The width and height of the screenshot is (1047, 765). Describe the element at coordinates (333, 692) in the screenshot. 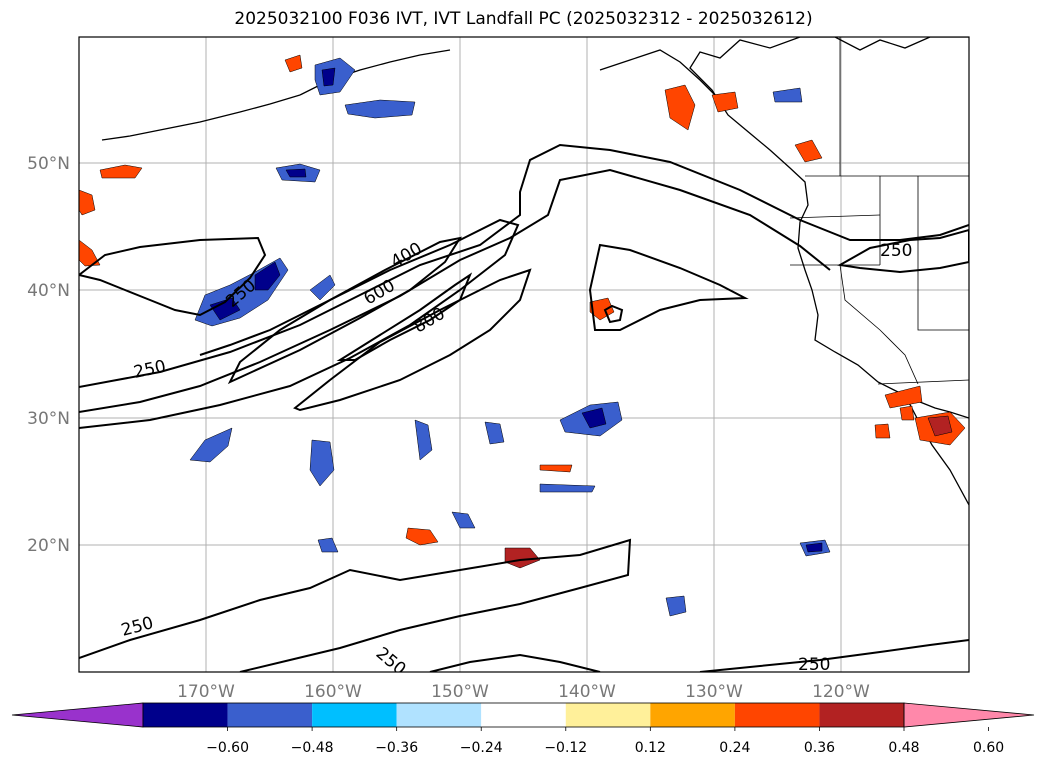

I see `x-tick-label: 160°W` at that location.